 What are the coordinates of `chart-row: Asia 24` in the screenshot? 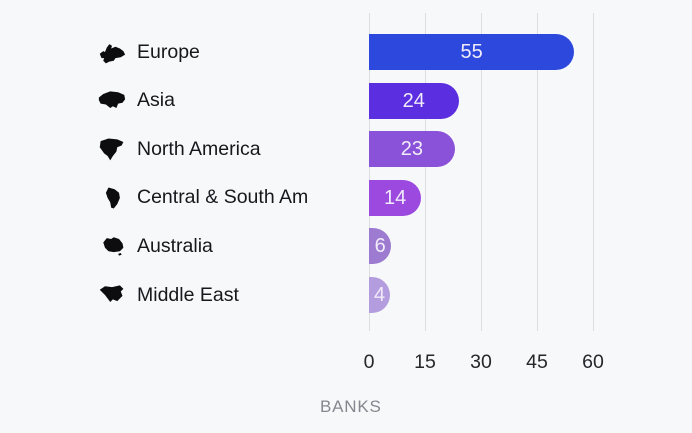 It's located at (346, 100).